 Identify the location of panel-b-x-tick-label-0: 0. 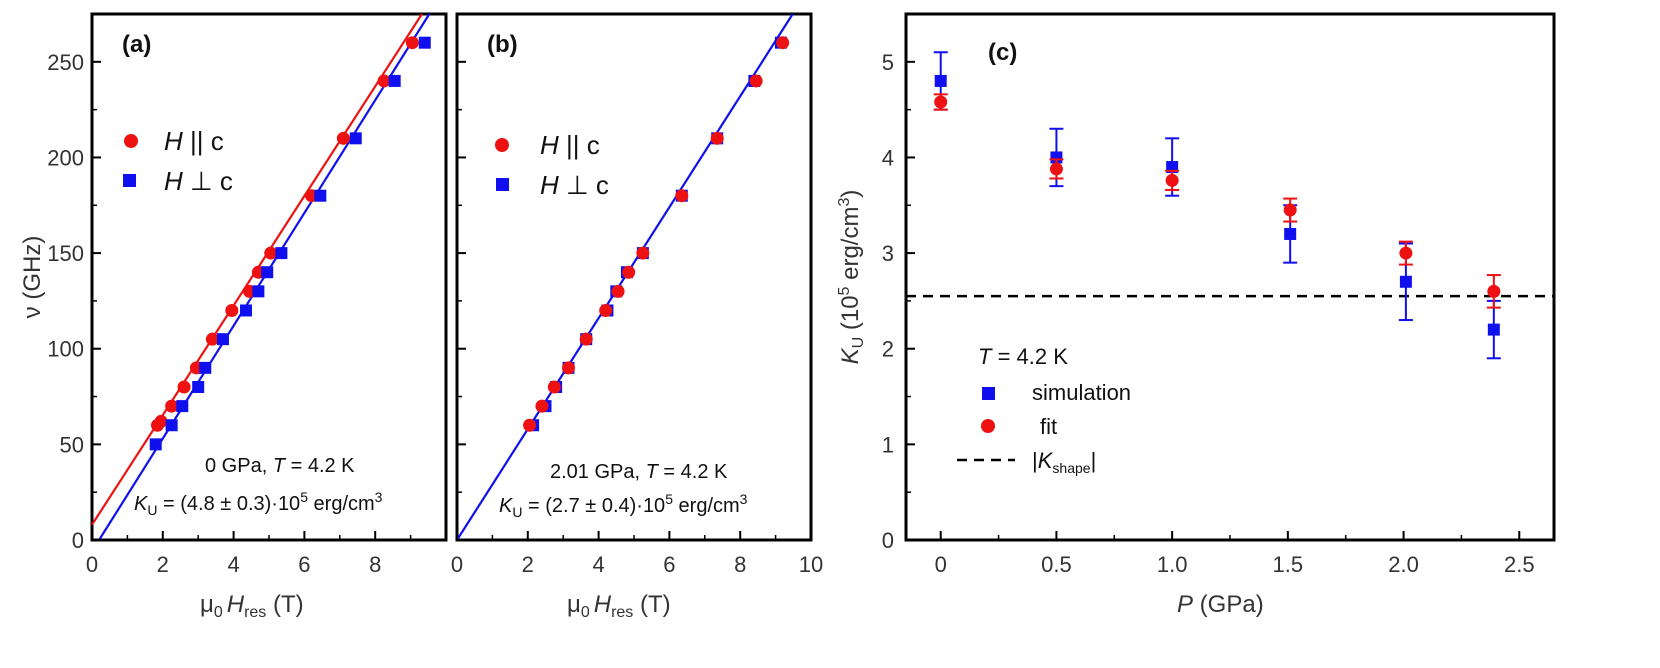
(457, 564).